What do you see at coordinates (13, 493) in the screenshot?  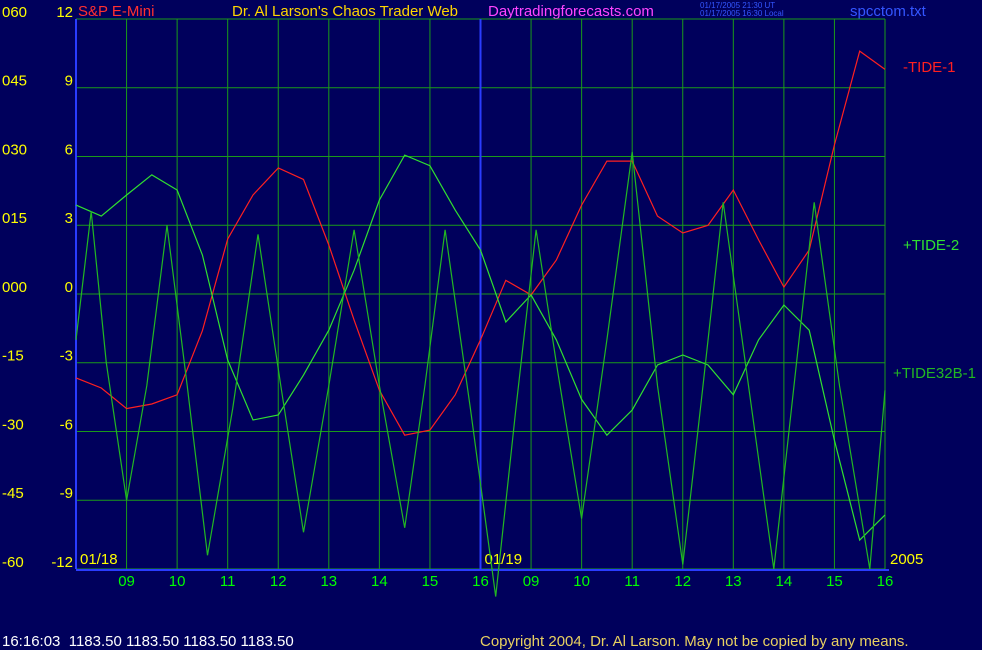 I see `y-tick-label: -45` at bounding box center [13, 493].